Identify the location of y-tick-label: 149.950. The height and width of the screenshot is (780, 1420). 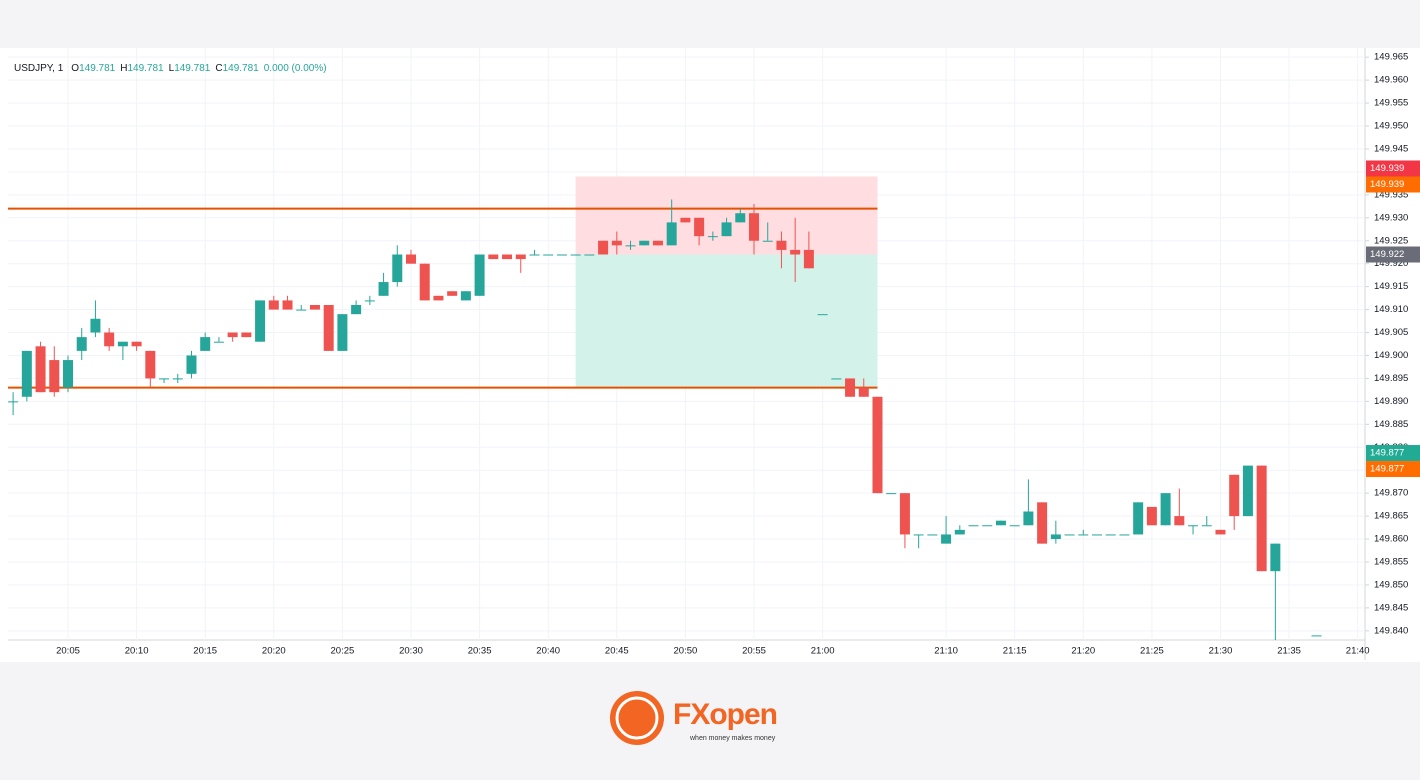
(1391, 126).